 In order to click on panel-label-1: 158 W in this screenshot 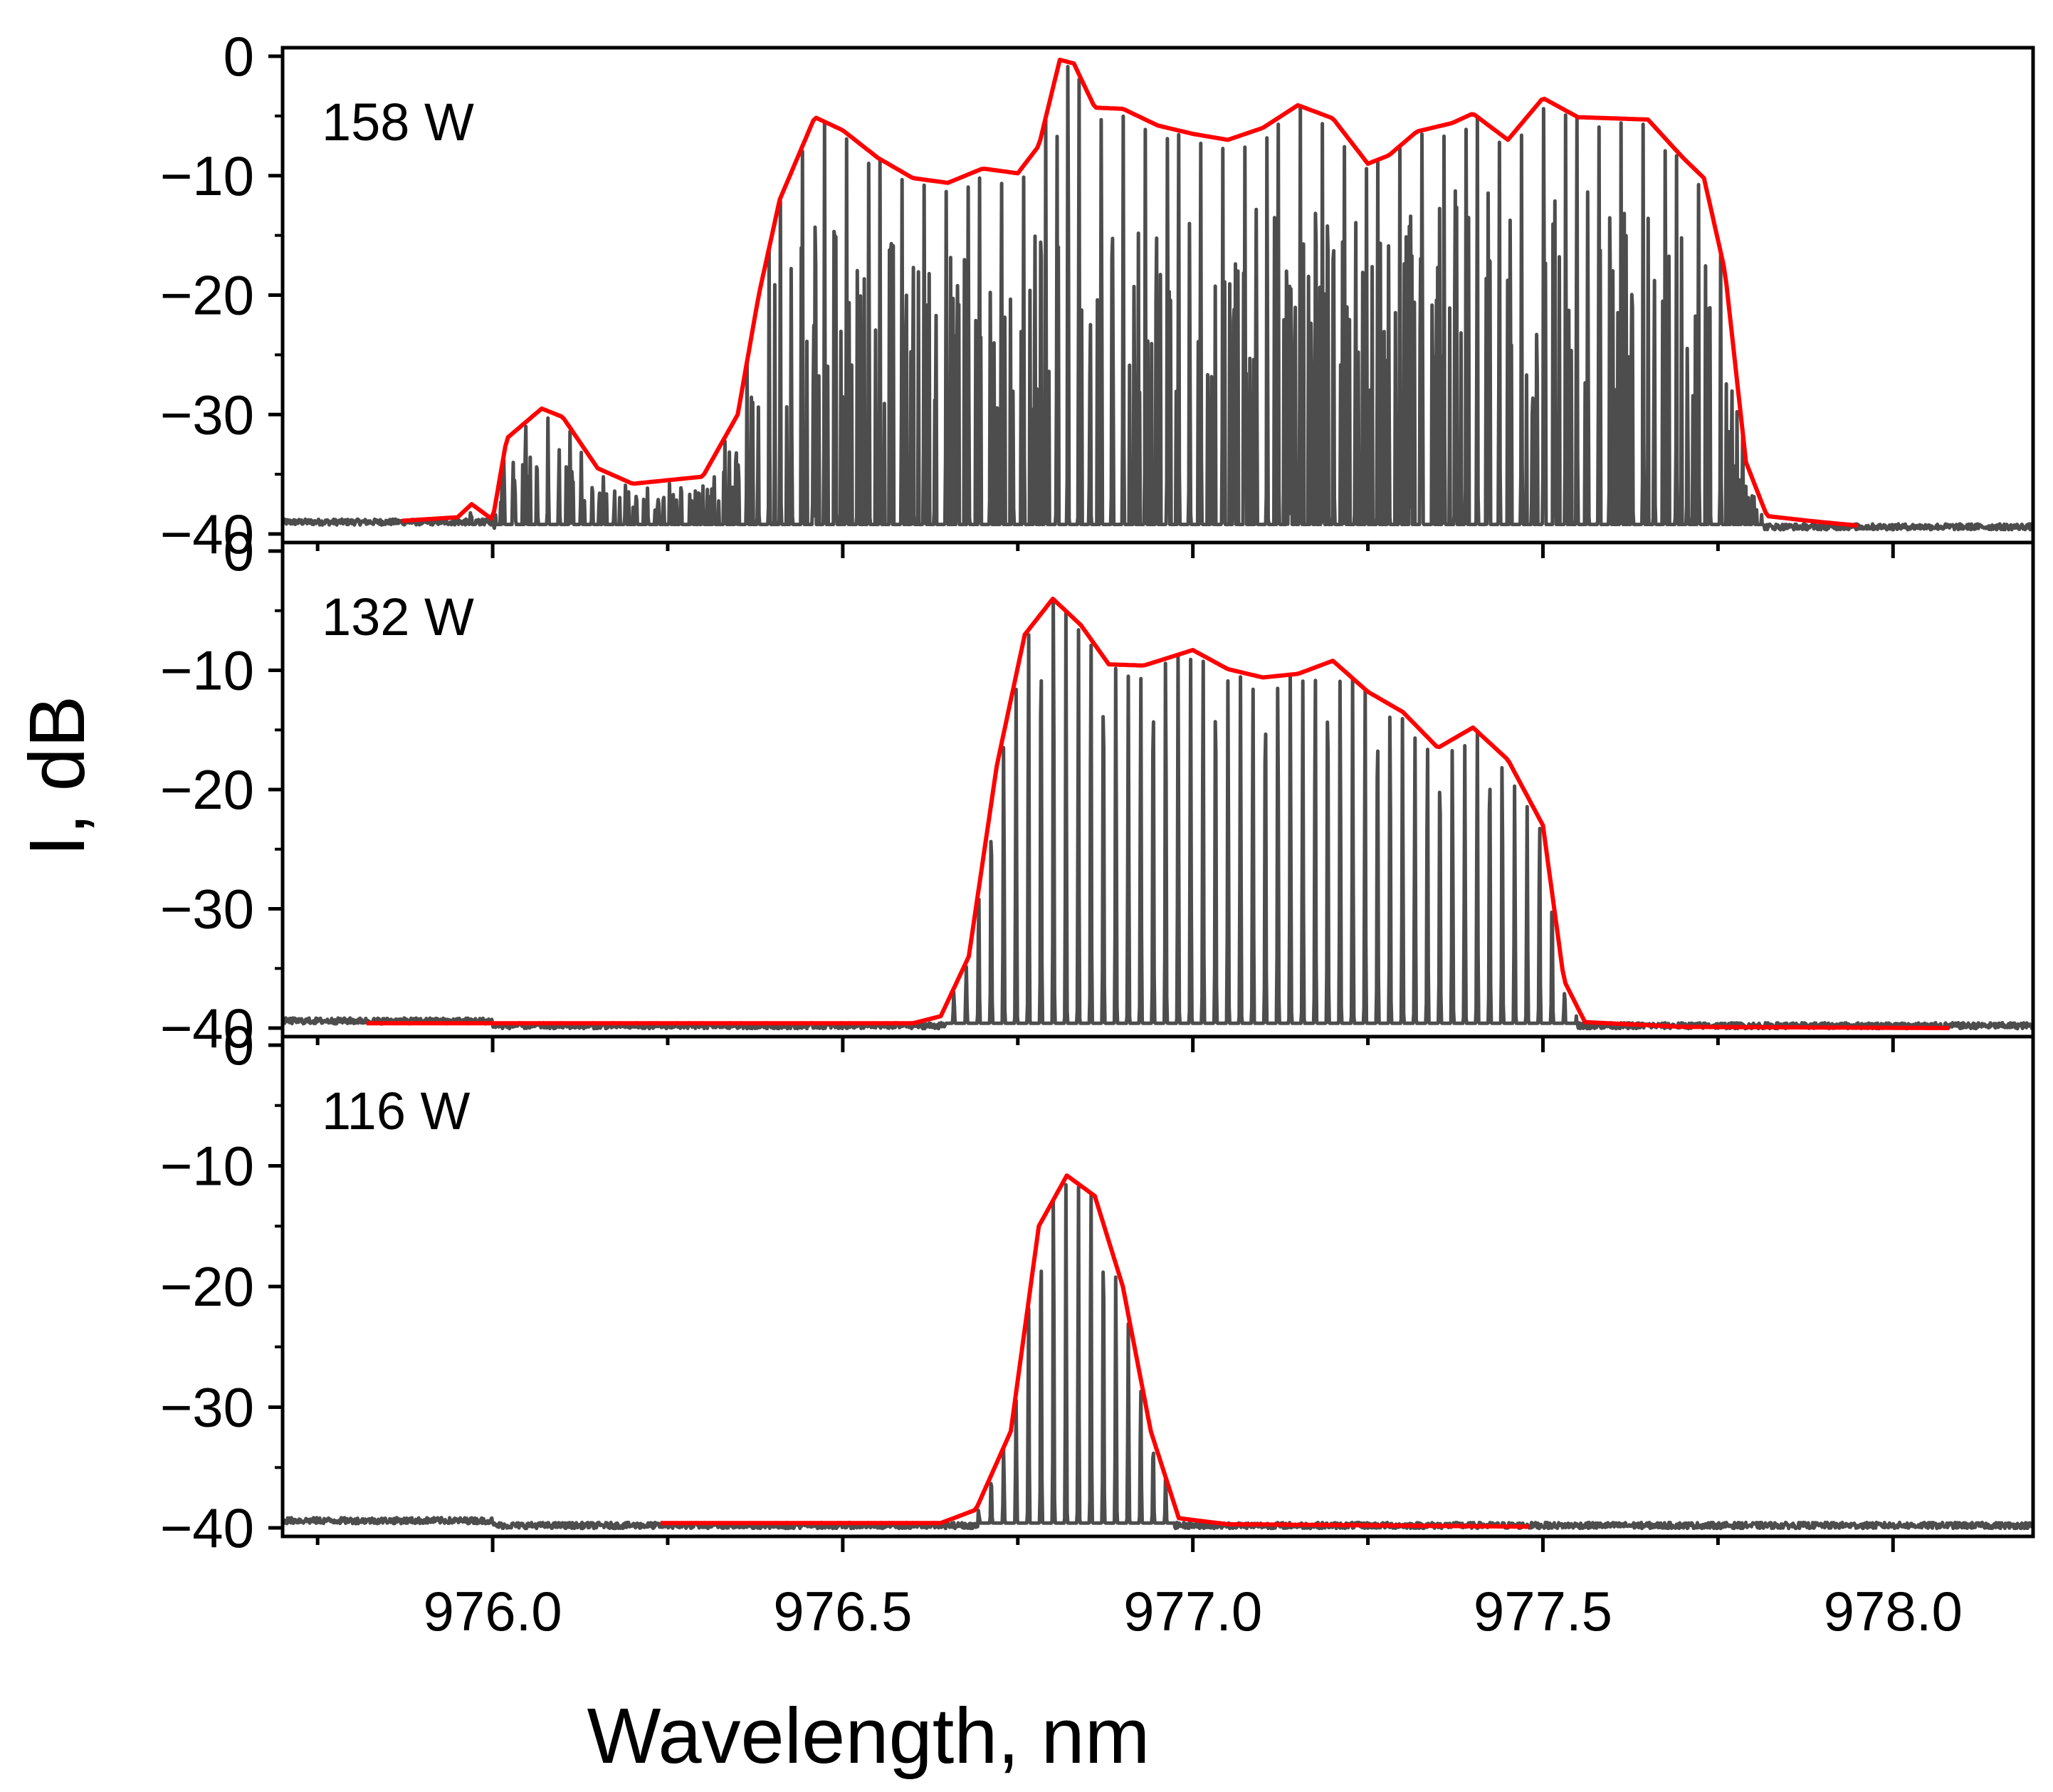, I will do `click(398, 122)`.